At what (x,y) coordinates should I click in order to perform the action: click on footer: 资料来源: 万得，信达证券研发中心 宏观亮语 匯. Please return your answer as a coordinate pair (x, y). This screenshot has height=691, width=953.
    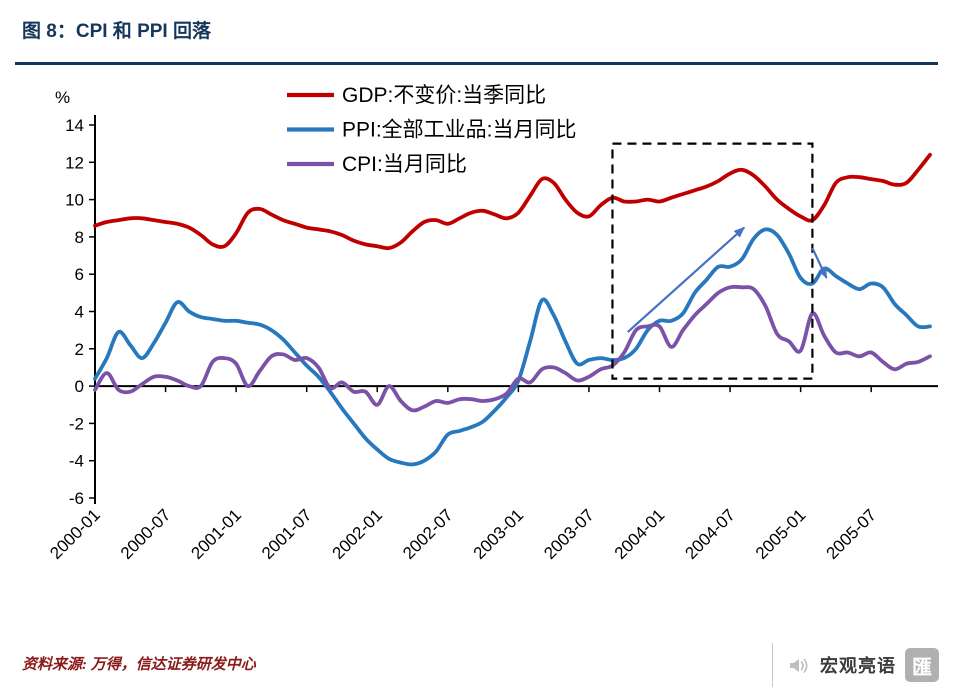
    Looking at the image, I should click on (476, 665).